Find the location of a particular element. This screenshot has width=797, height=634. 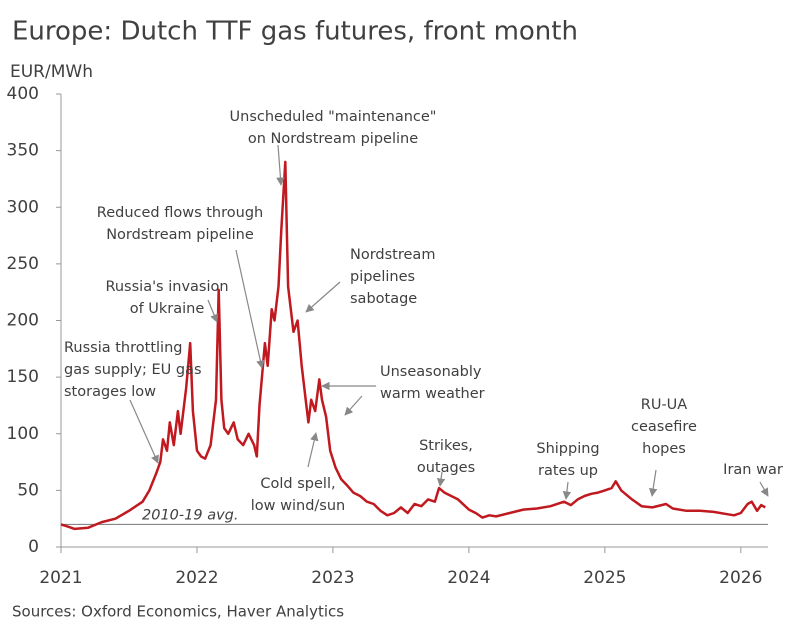

annotation: Russia throttling is located at coordinates (123, 348).